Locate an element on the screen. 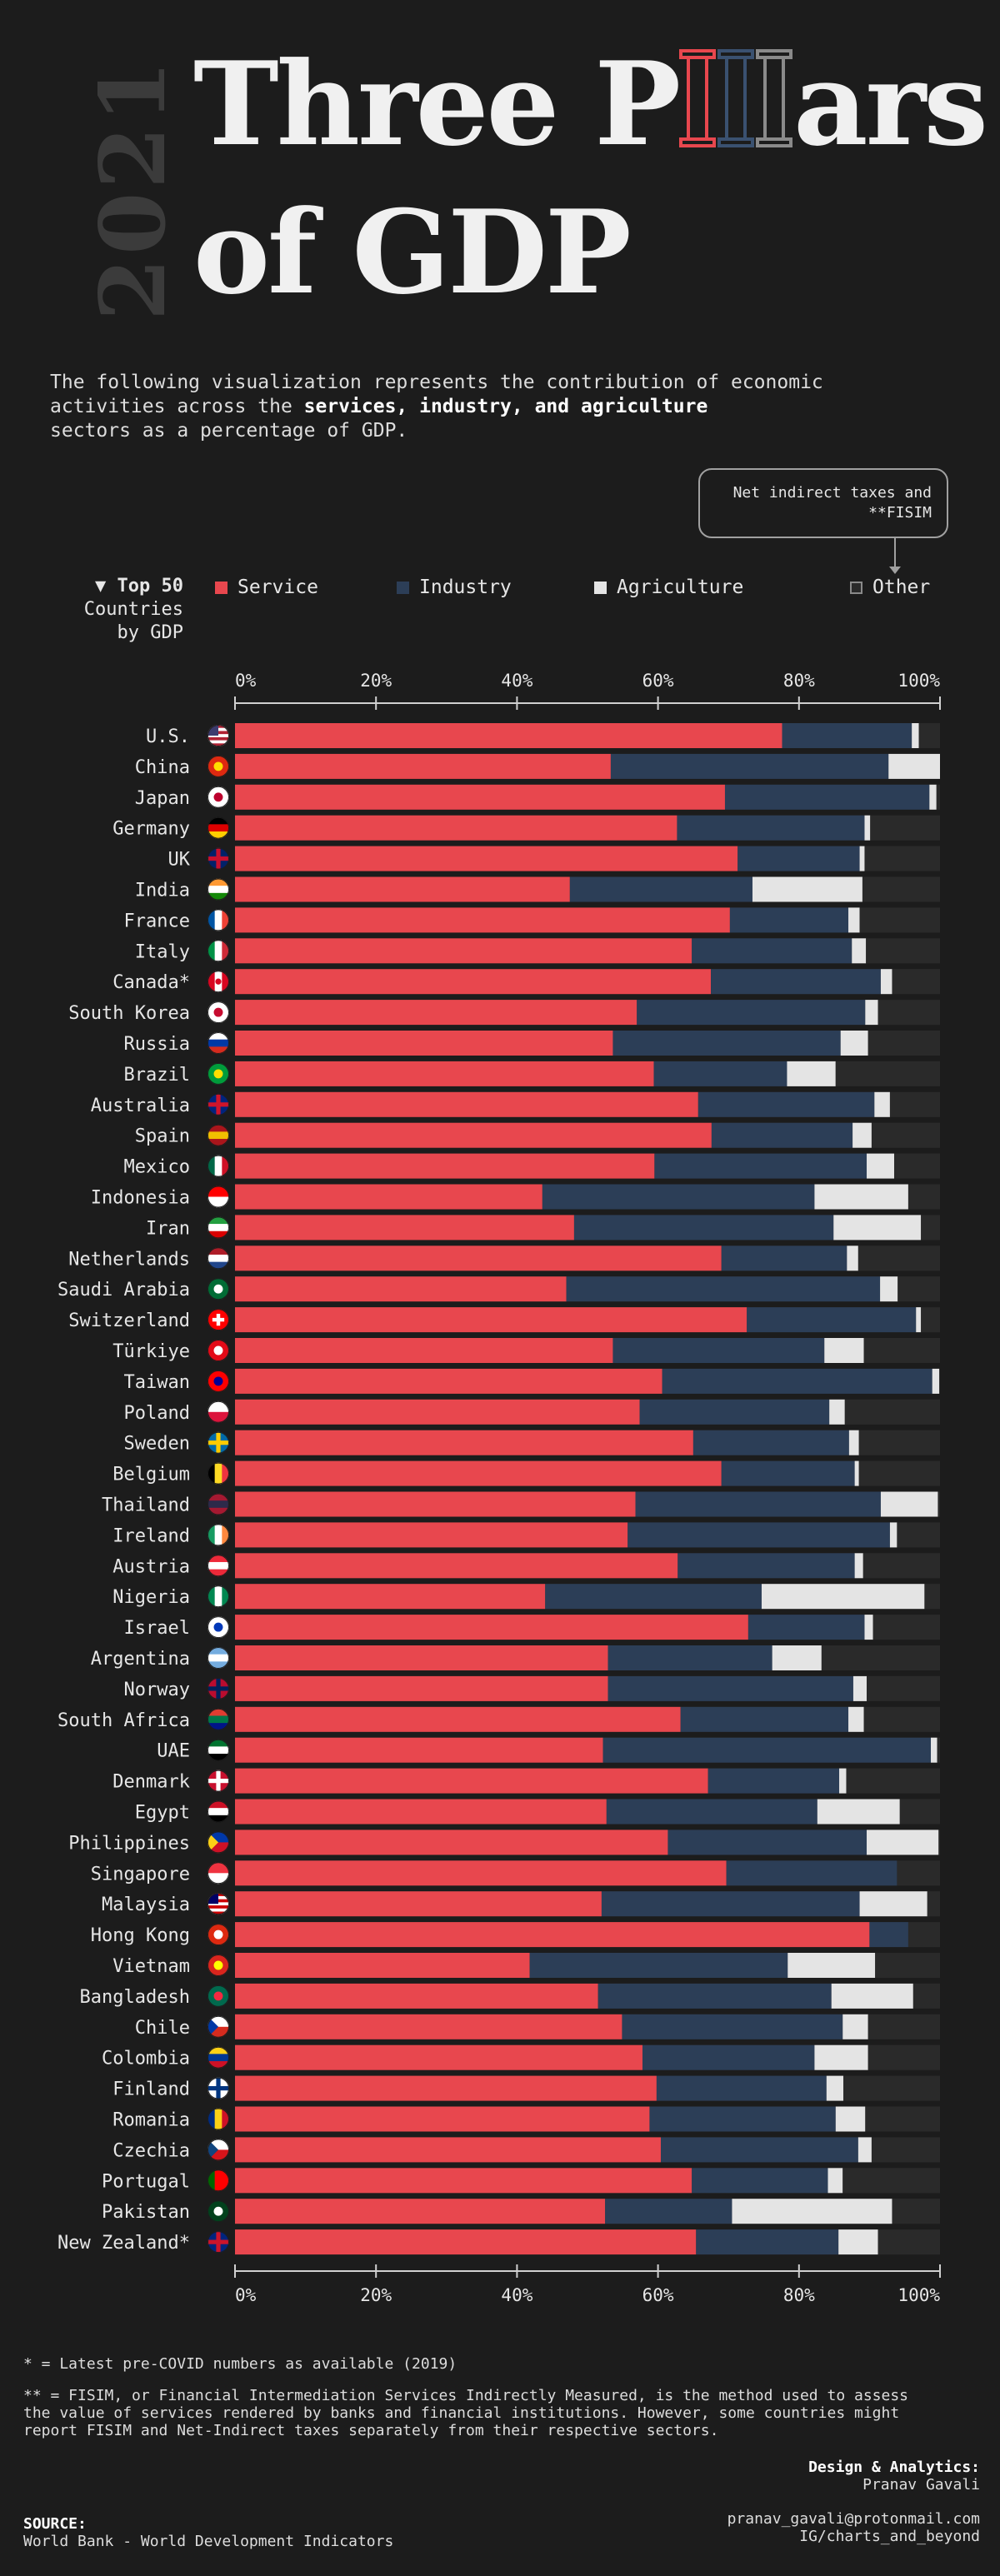  country-label: Netherlands is located at coordinates (129, 1259).